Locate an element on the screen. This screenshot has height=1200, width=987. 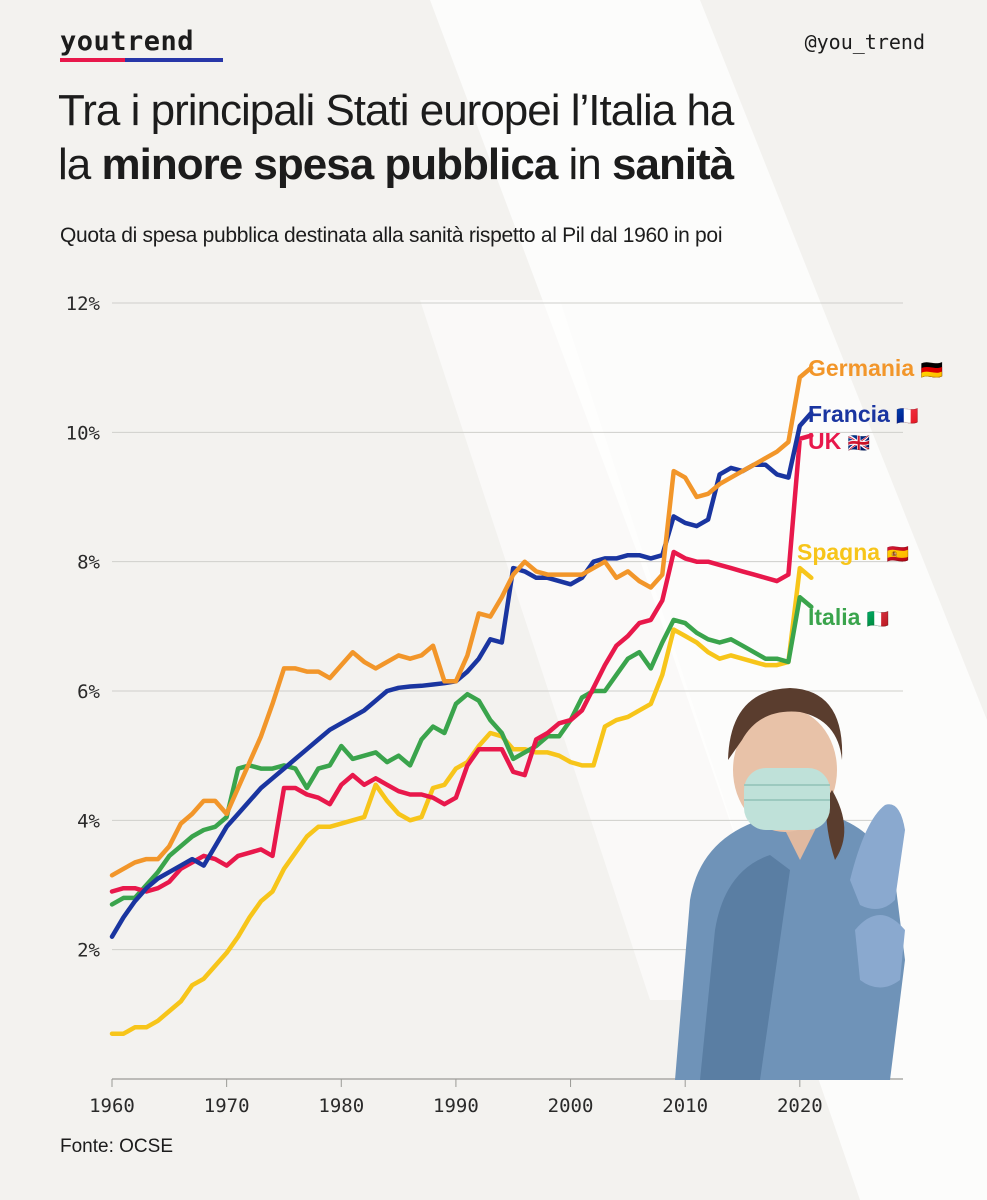
x-tick-label: 2000 is located at coordinates (571, 1106).